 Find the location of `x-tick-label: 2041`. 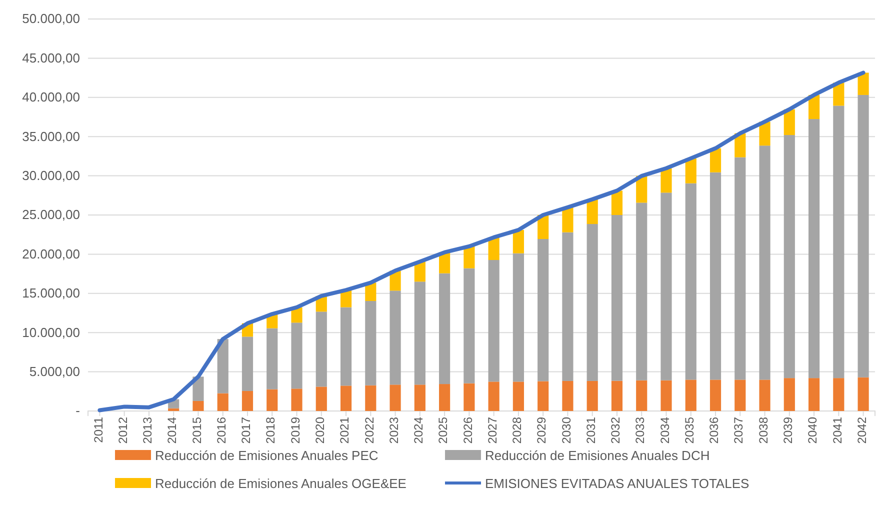

x-tick-label: 2041 is located at coordinates (837, 430).